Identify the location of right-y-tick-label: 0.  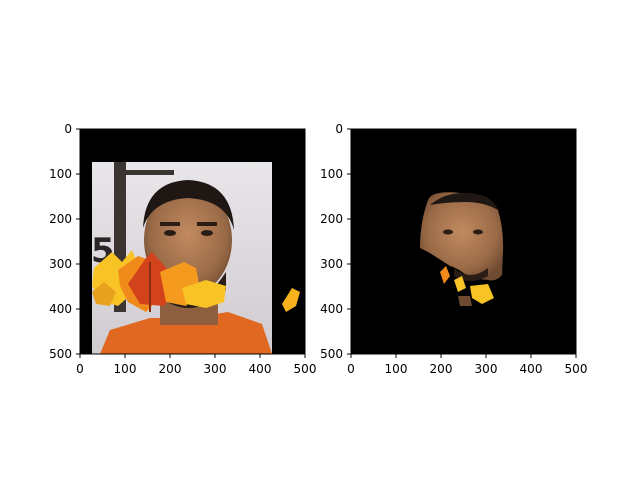
(339, 129).